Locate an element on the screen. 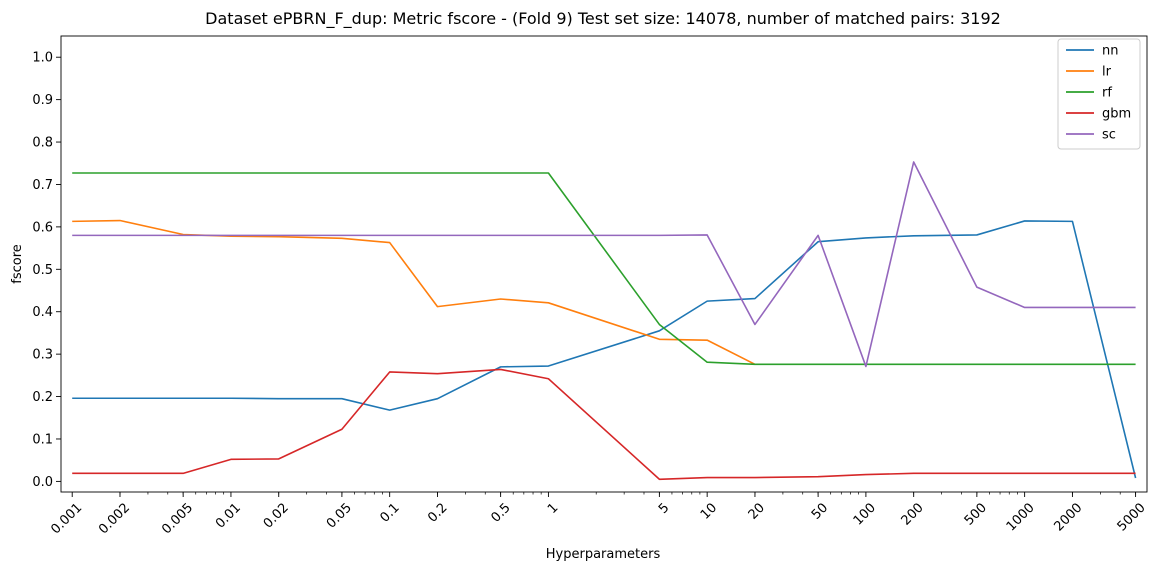 Image resolution: width=1166 pixels, height=571 pixels. x-tick-label: 0.001 is located at coordinates (66, 518).